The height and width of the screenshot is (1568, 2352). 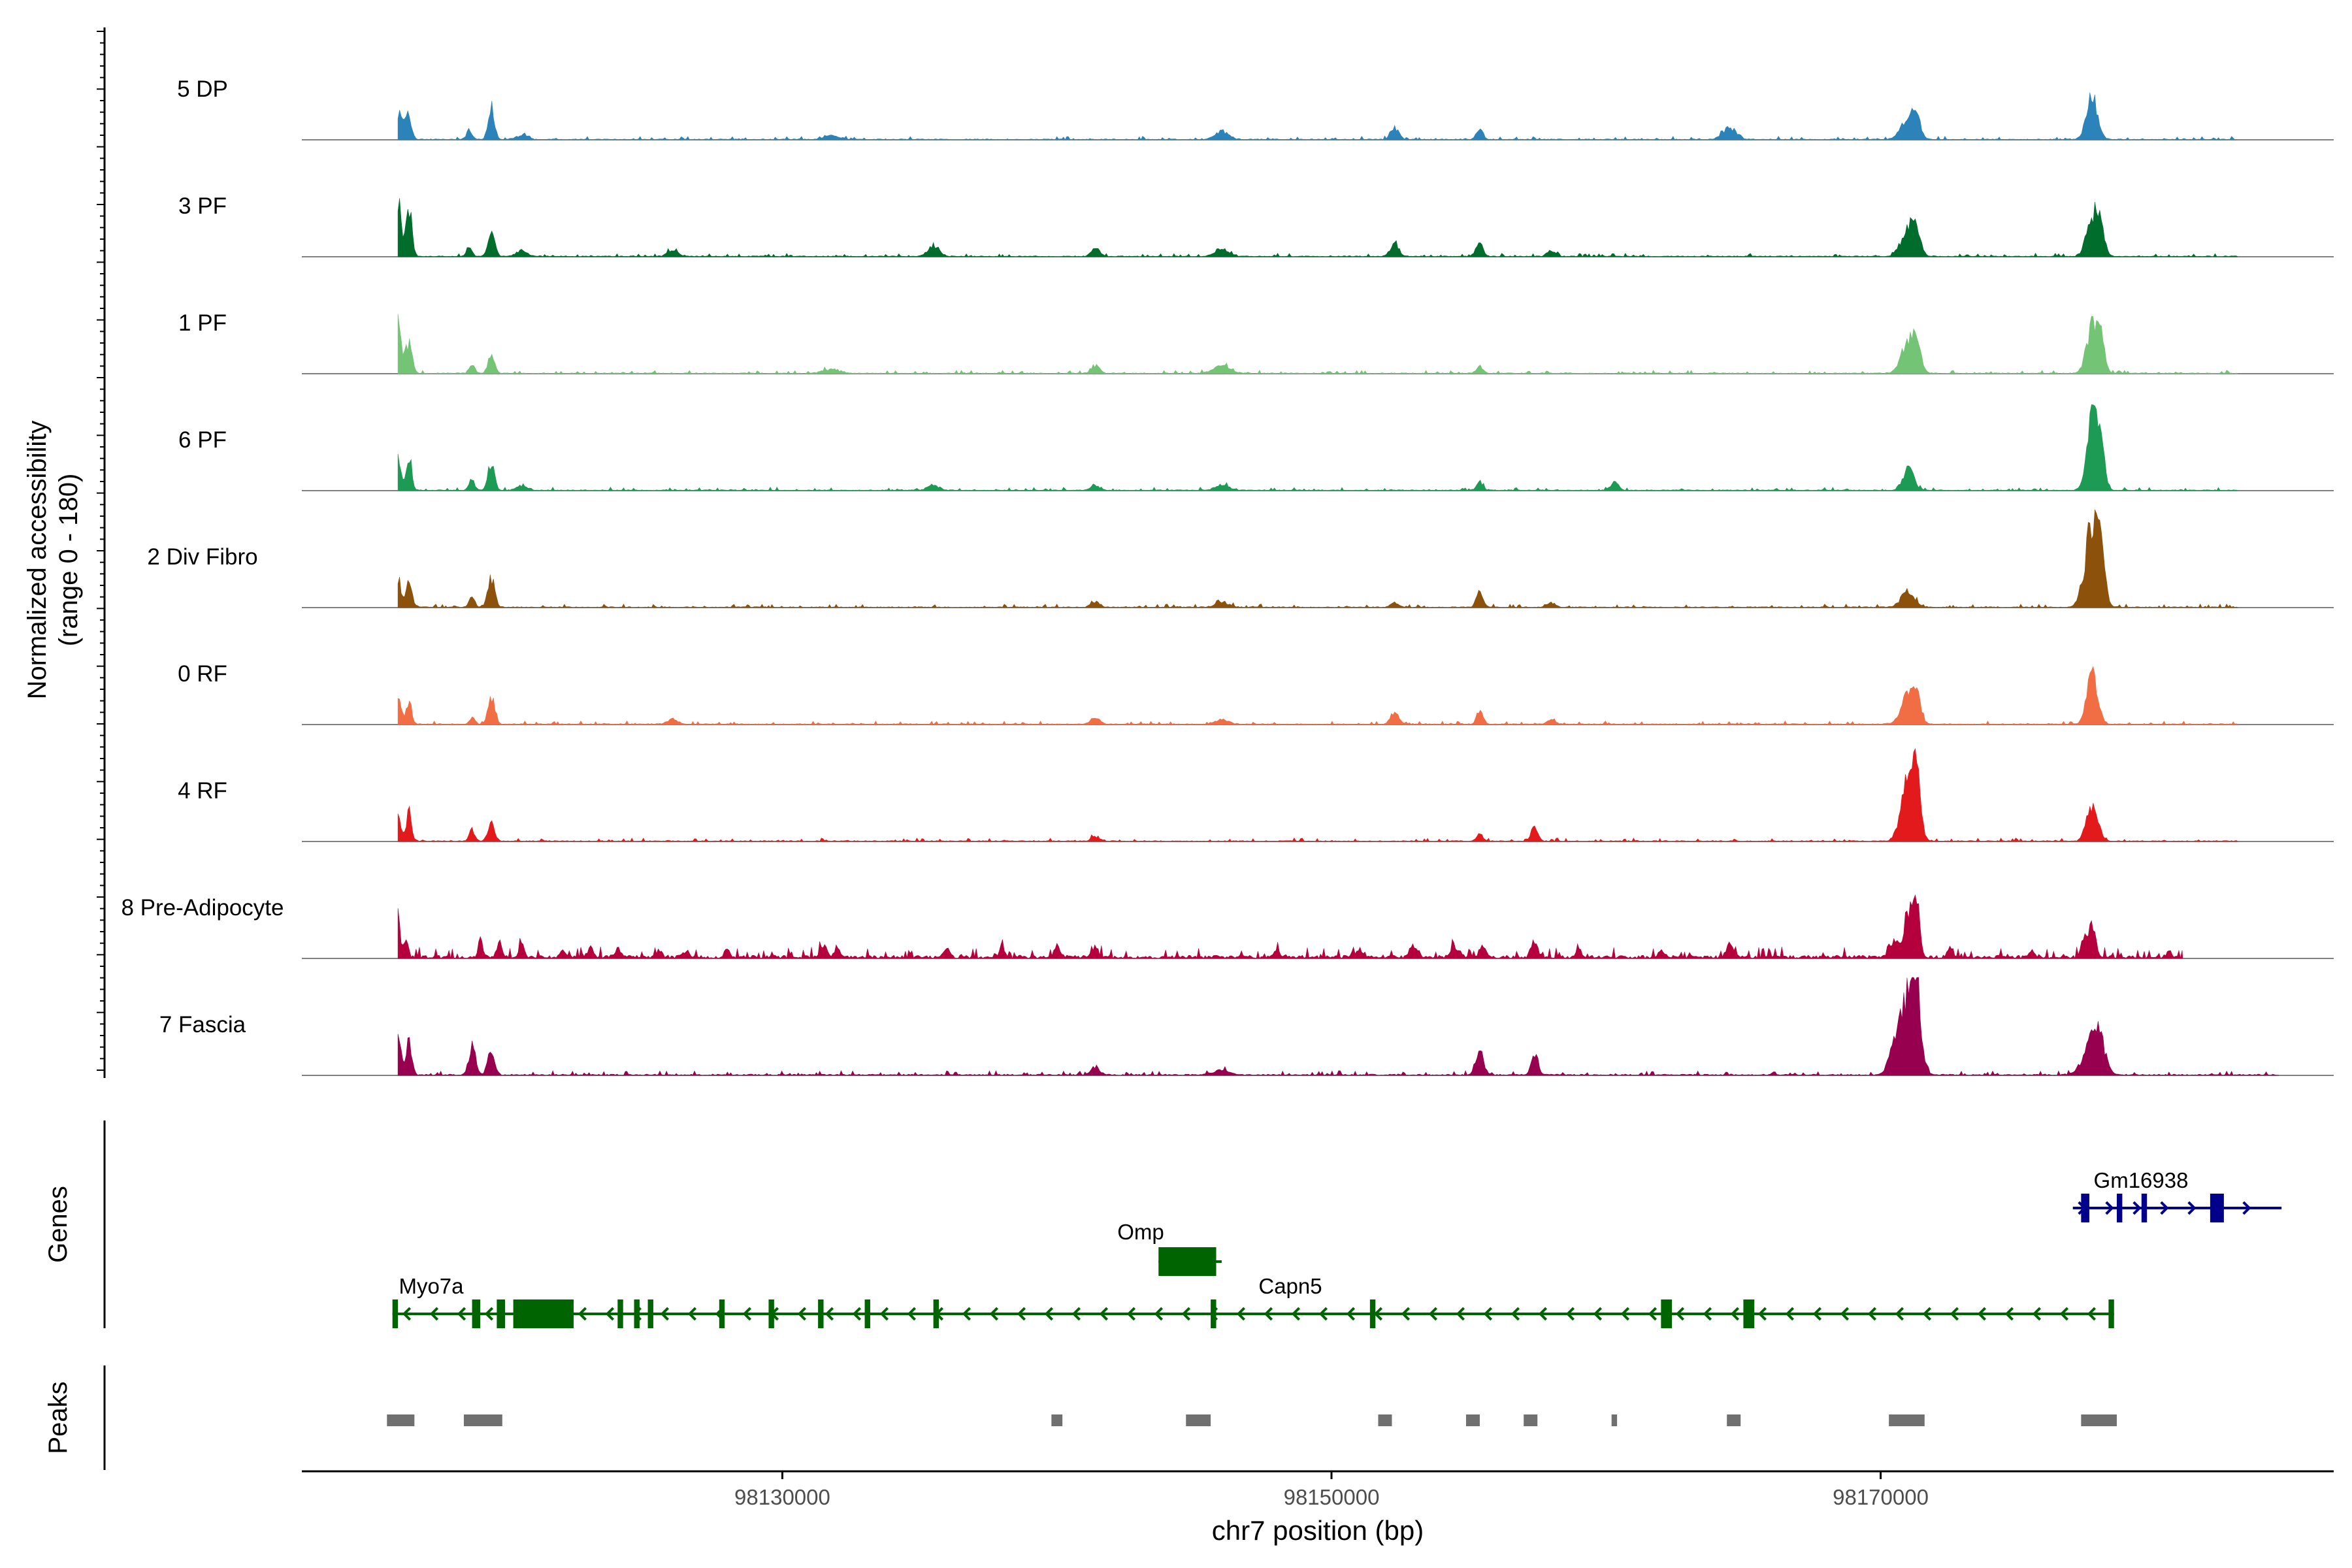 I want to click on peaks-panel: Peaks, so click(x=1080, y=1417).